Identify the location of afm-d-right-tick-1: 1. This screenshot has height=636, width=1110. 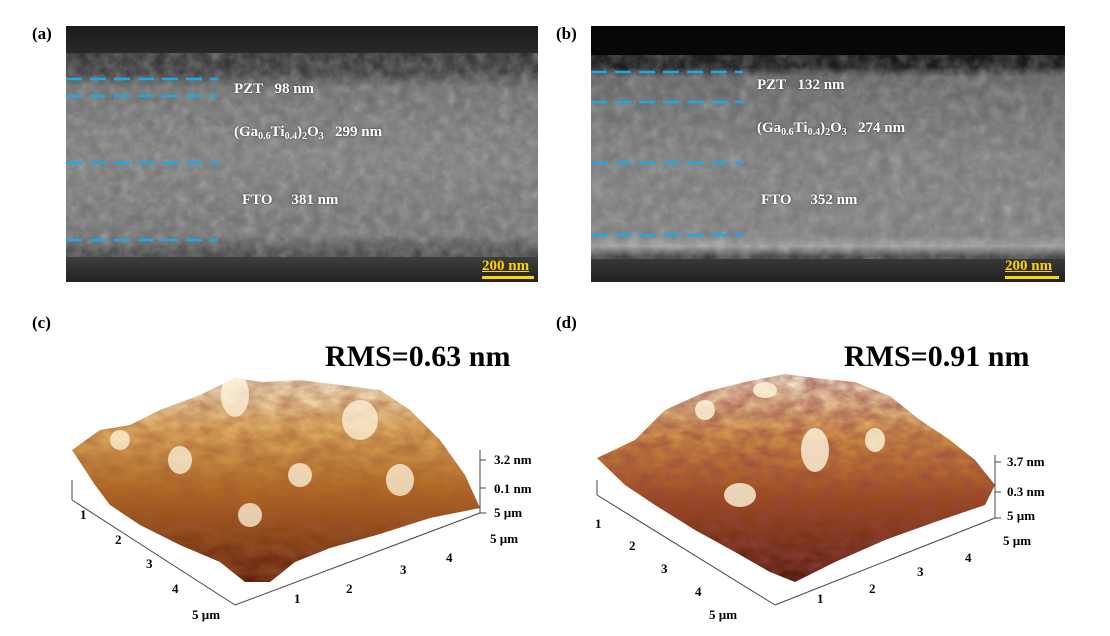
(820, 598).